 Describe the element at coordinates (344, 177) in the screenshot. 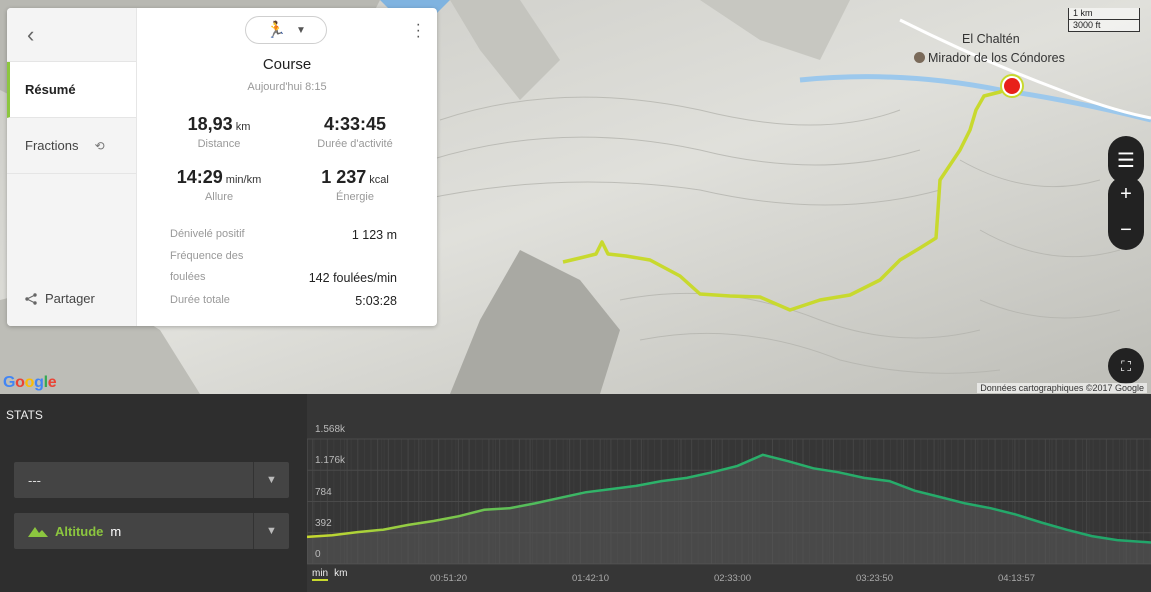

I see `metric-value: 1 237` at that location.